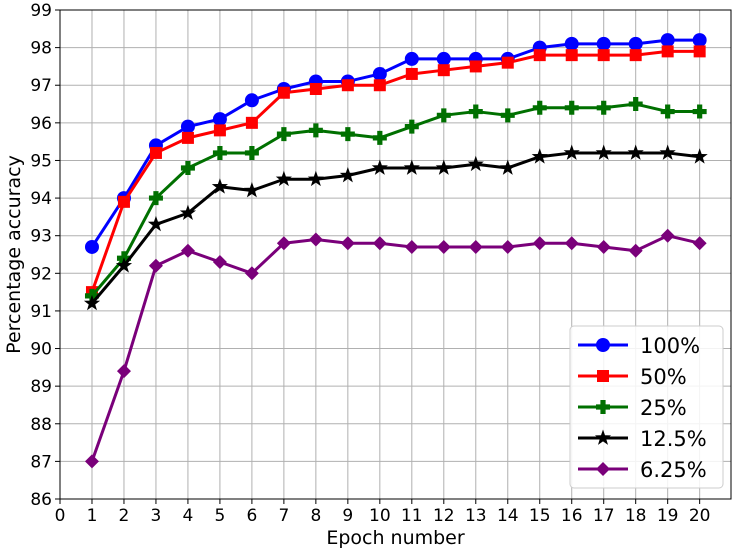 This screenshot has width=738, height=552. What do you see at coordinates (412, 516) in the screenshot?
I see `x-tick-label: 11` at bounding box center [412, 516].